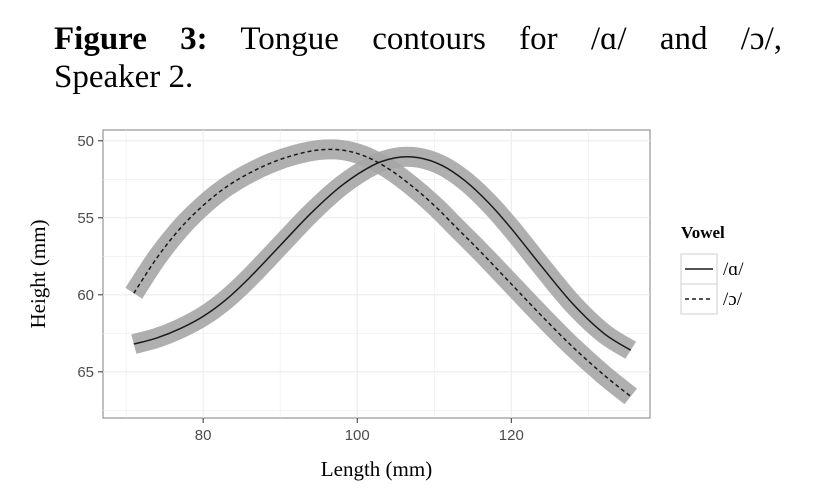 The image size is (822, 498). Describe the element at coordinates (124, 77) in the screenshot. I see `caption-text-line2: Speaker 2.` at that location.